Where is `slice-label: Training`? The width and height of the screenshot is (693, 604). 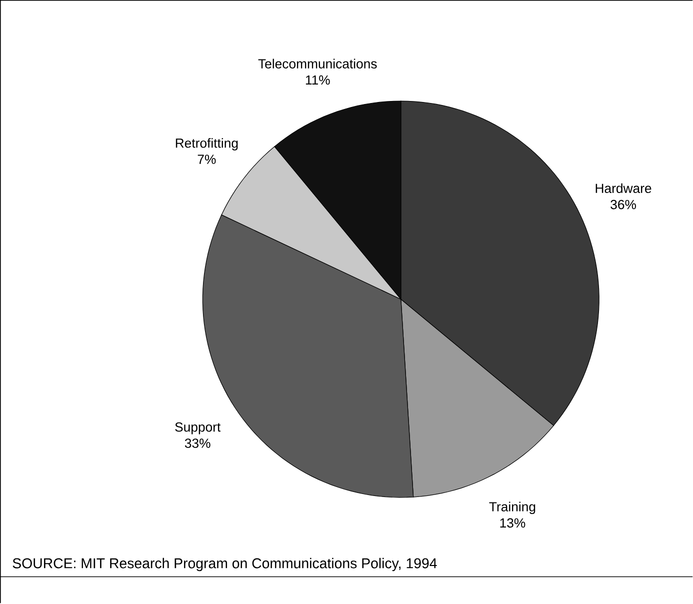
slice-label: Training is located at coordinates (512, 508).